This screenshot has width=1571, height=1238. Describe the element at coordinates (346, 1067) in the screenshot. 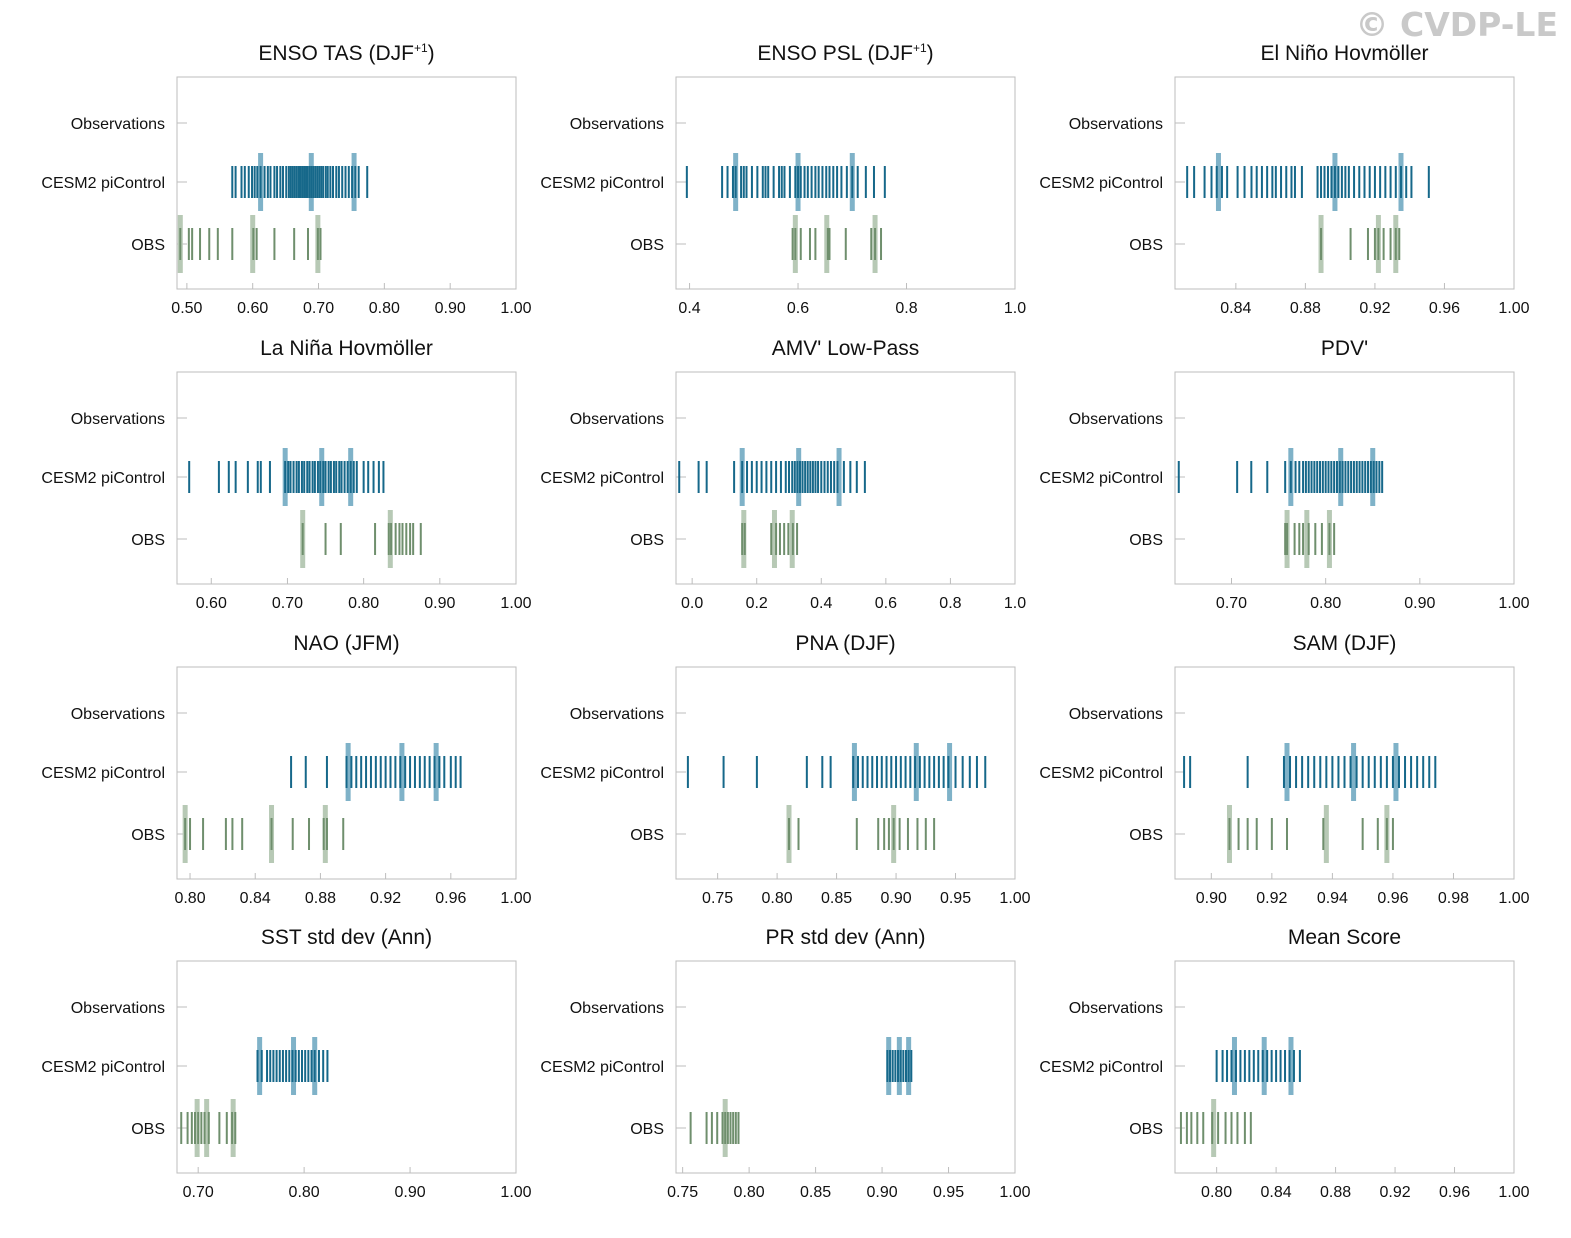

I see `plot-frame` at that location.